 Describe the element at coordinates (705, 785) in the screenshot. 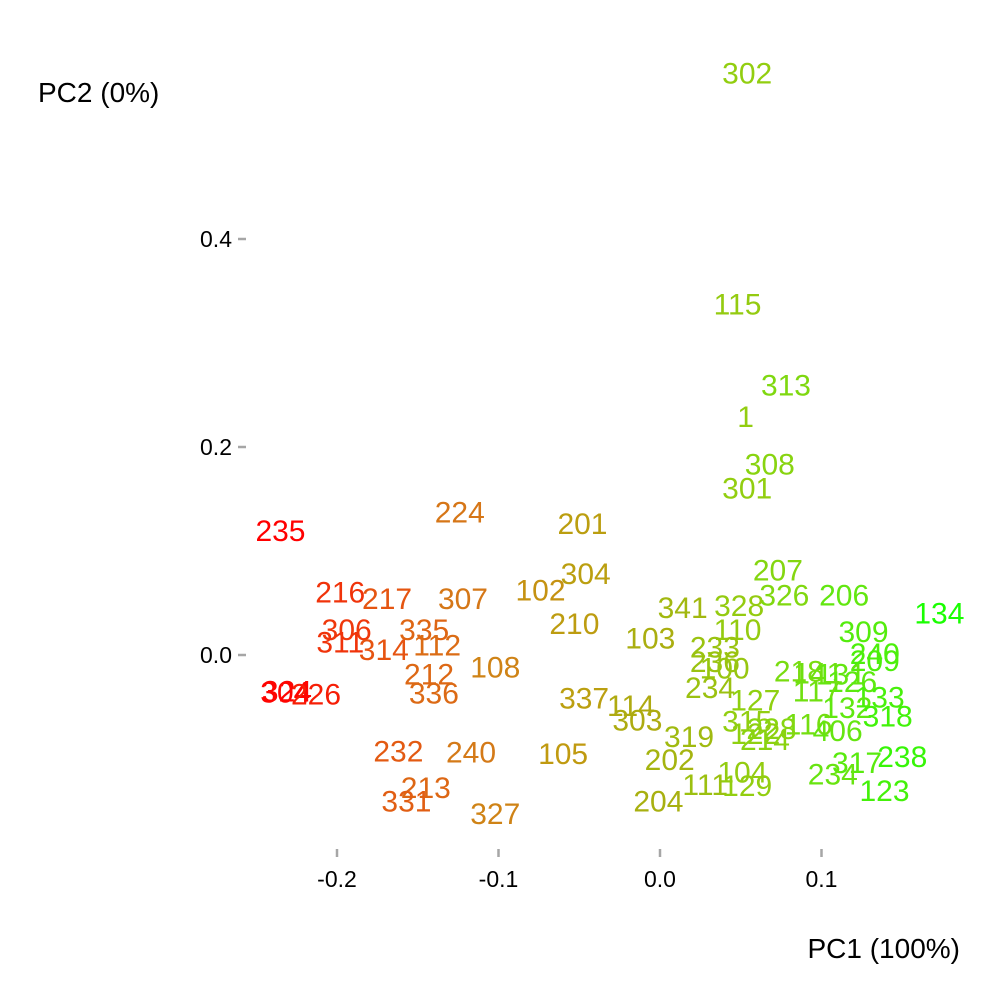

I see `point-label: 111` at that location.